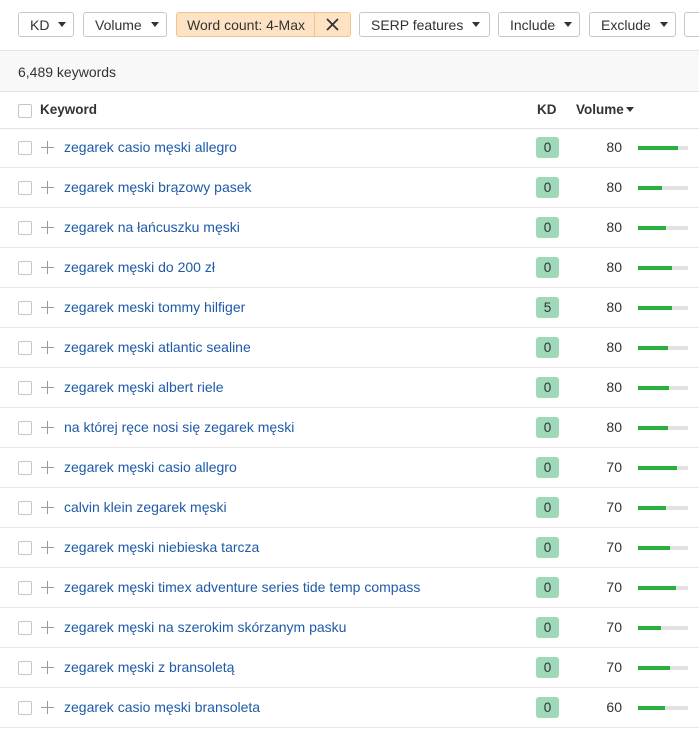 This screenshot has height=731, width=699. Describe the element at coordinates (69, 109) in the screenshot. I see `header-keyword: Keyword` at that location.